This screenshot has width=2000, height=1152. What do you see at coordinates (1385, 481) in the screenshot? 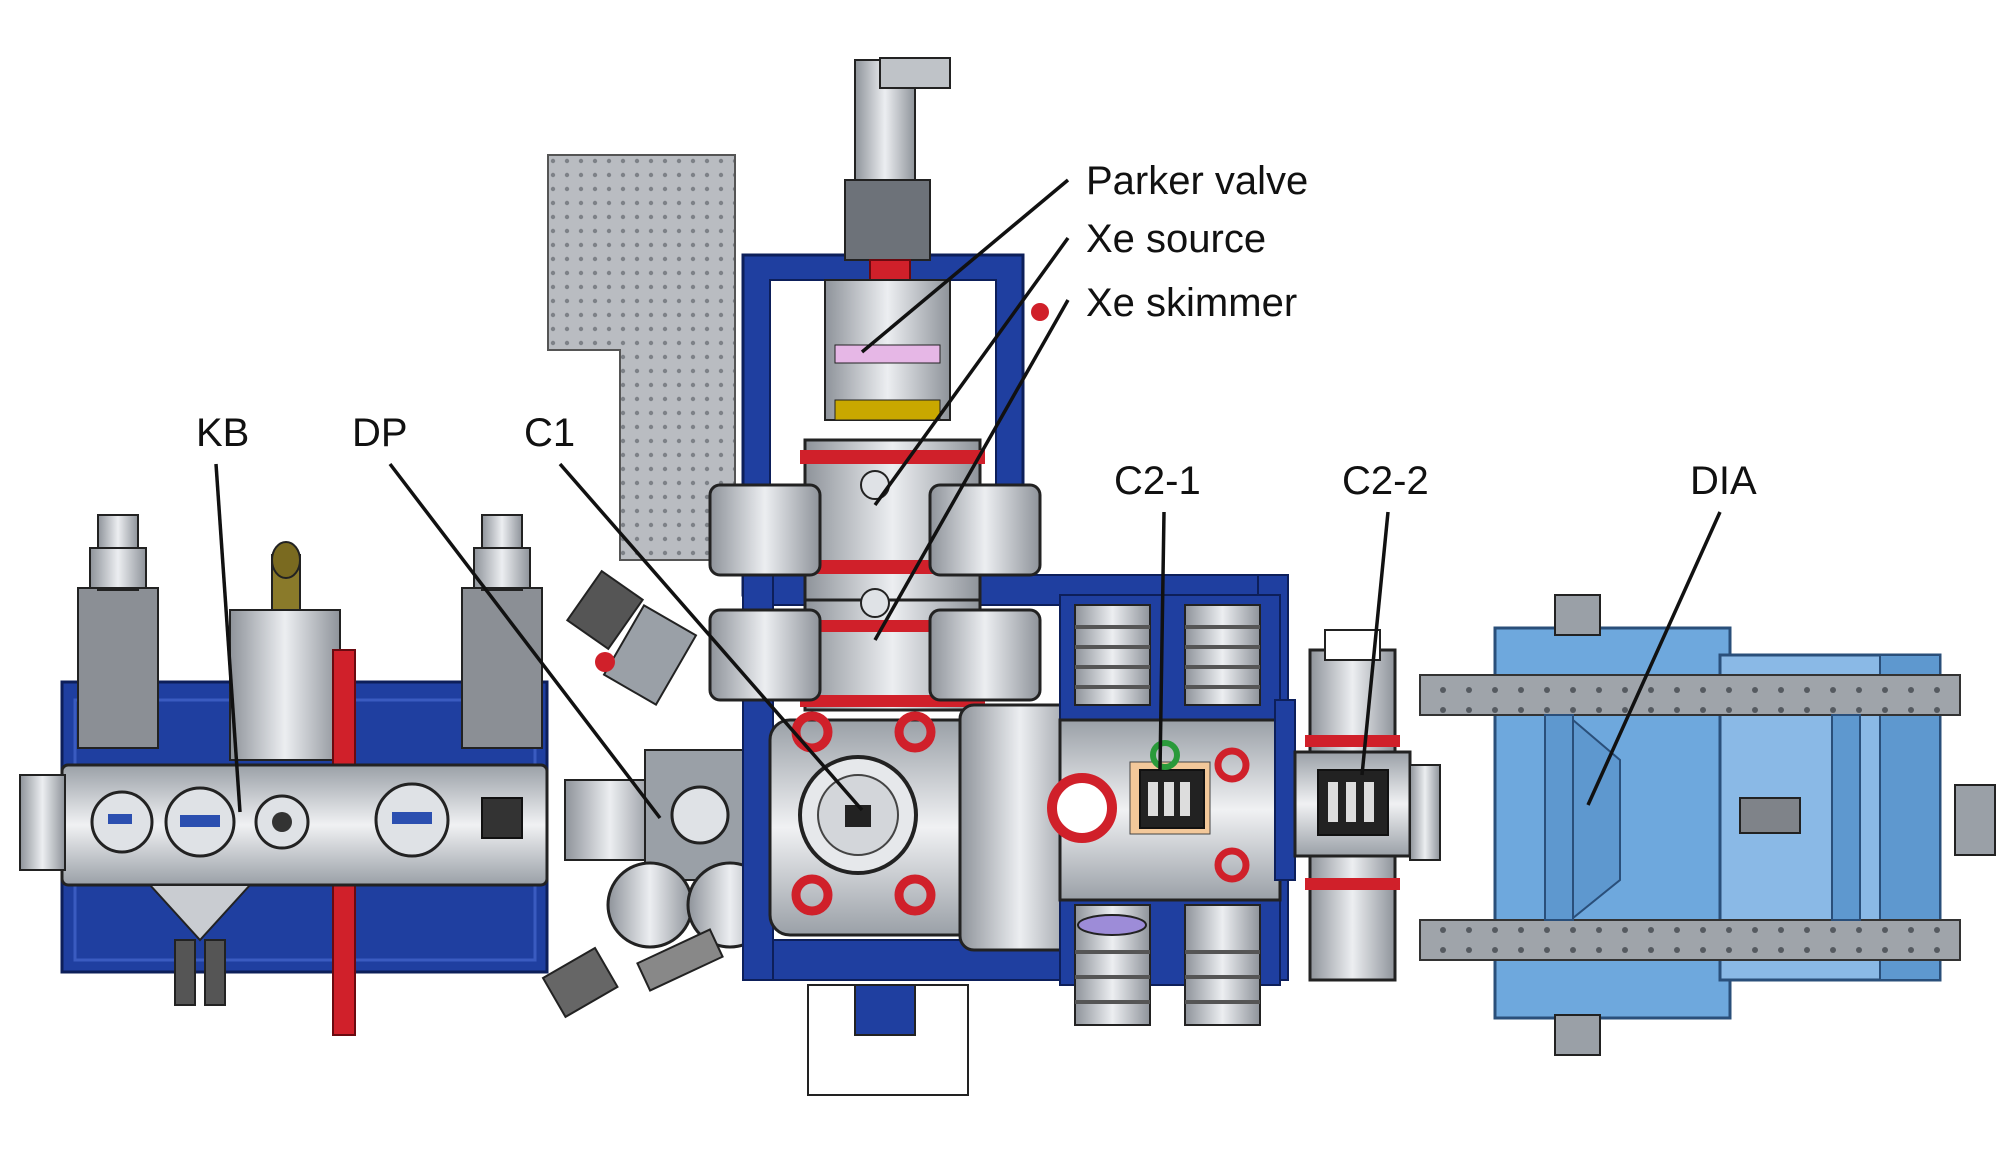
I see `label-c2-2: C2-2` at bounding box center [1385, 481].